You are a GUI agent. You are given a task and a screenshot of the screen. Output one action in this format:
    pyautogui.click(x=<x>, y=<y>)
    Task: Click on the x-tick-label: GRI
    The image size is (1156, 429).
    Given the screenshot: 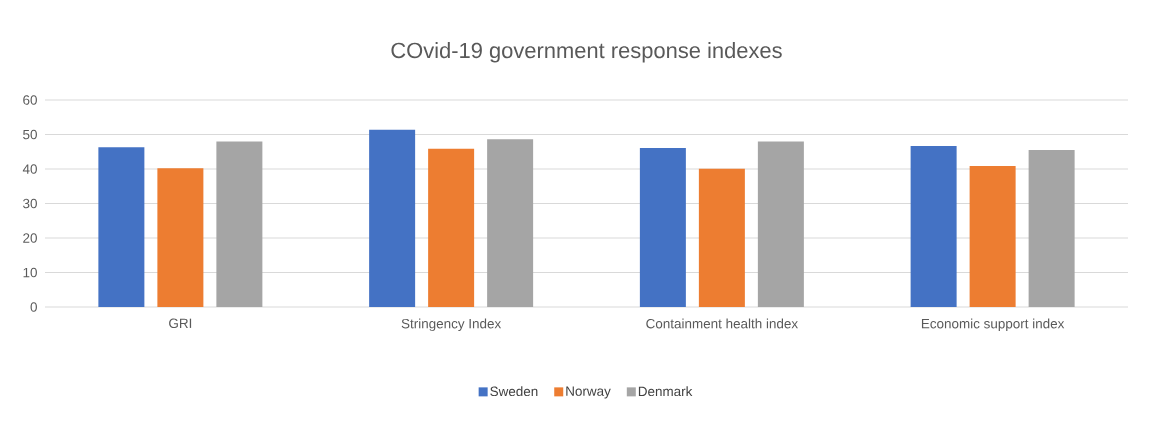 What is the action you would take?
    pyautogui.click(x=180, y=323)
    